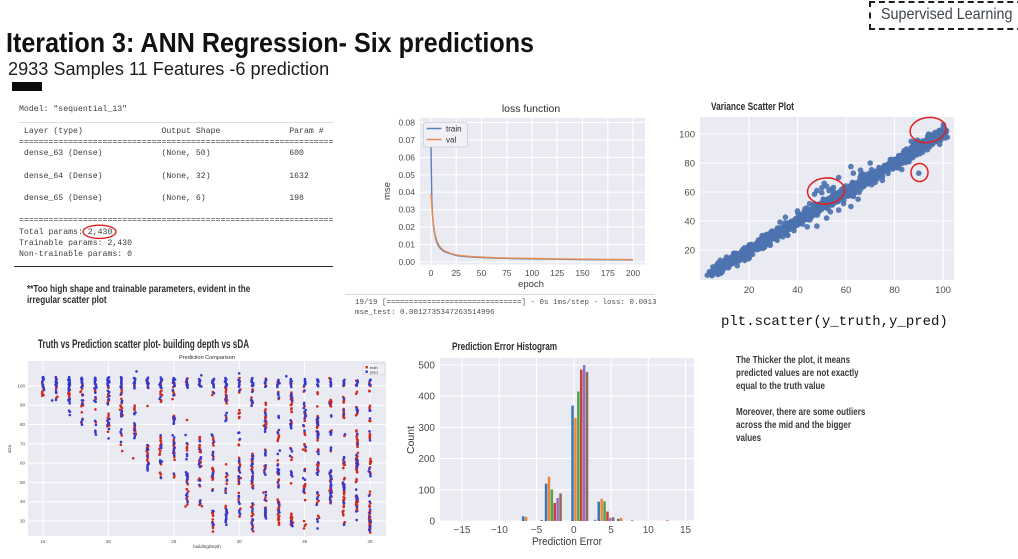 This screenshot has height=559, width=1018. What do you see at coordinates (531, 109) in the screenshot?
I see `svg-text: loss function` at bounding box center [531, 109].